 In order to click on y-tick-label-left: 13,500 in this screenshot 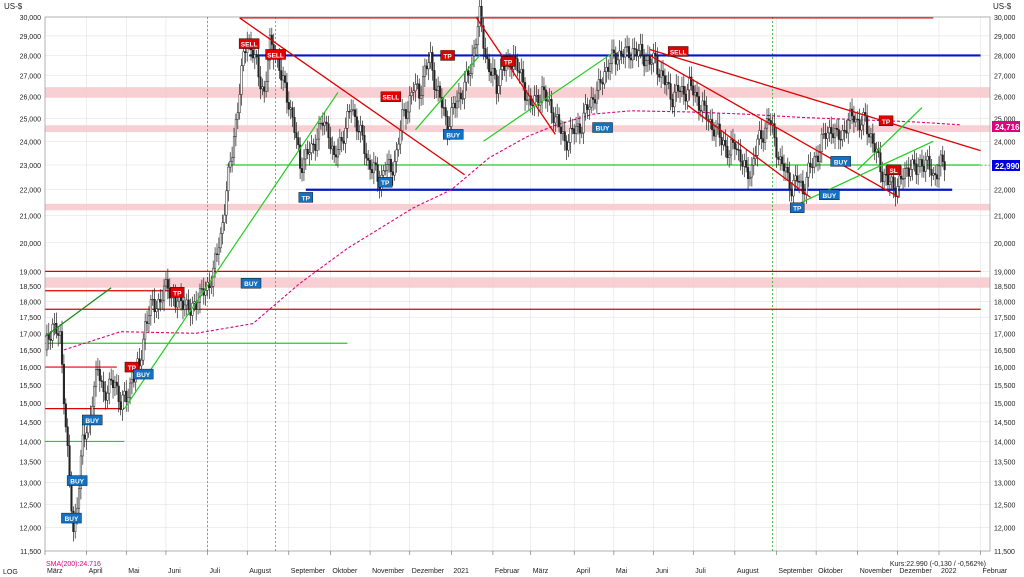, I will do `click(31, 463)`.